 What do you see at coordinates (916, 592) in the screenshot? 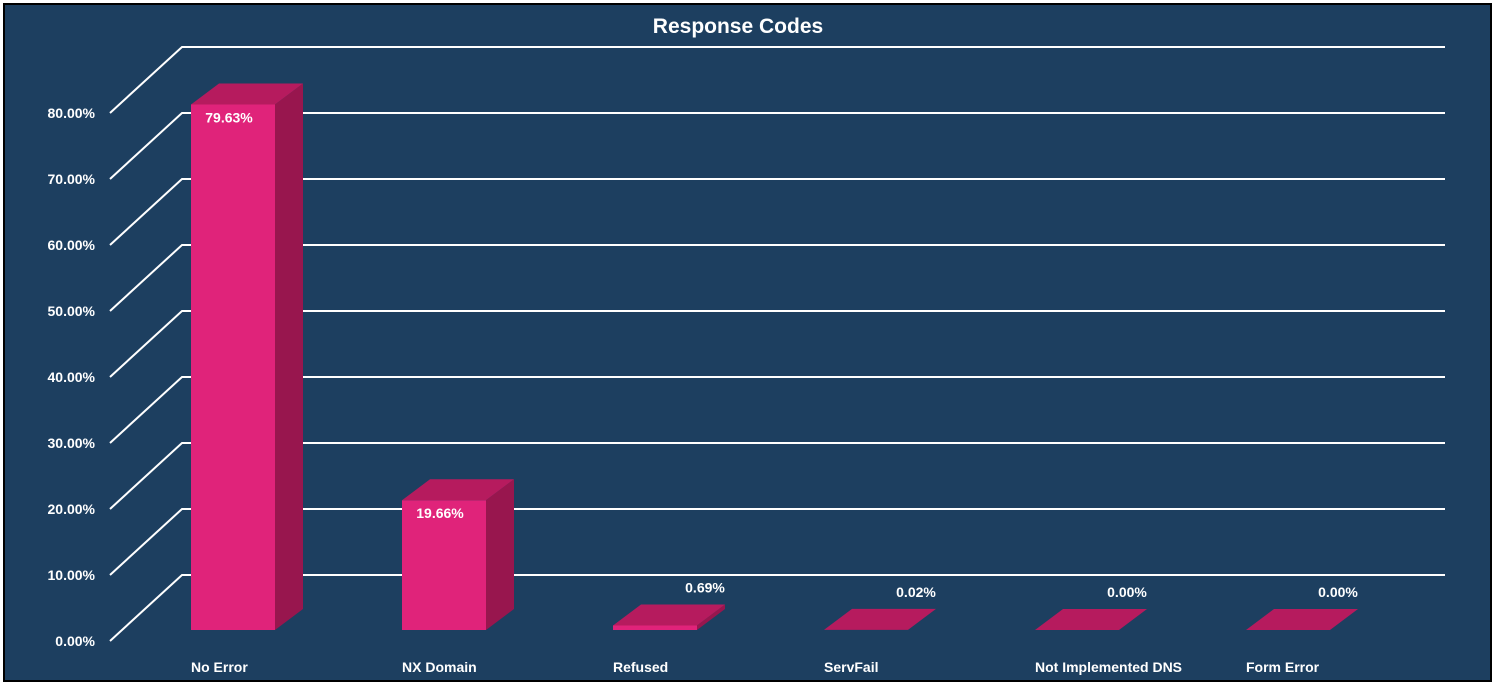
I see `data-label: 0.02%` at bounding box center [916, 592].